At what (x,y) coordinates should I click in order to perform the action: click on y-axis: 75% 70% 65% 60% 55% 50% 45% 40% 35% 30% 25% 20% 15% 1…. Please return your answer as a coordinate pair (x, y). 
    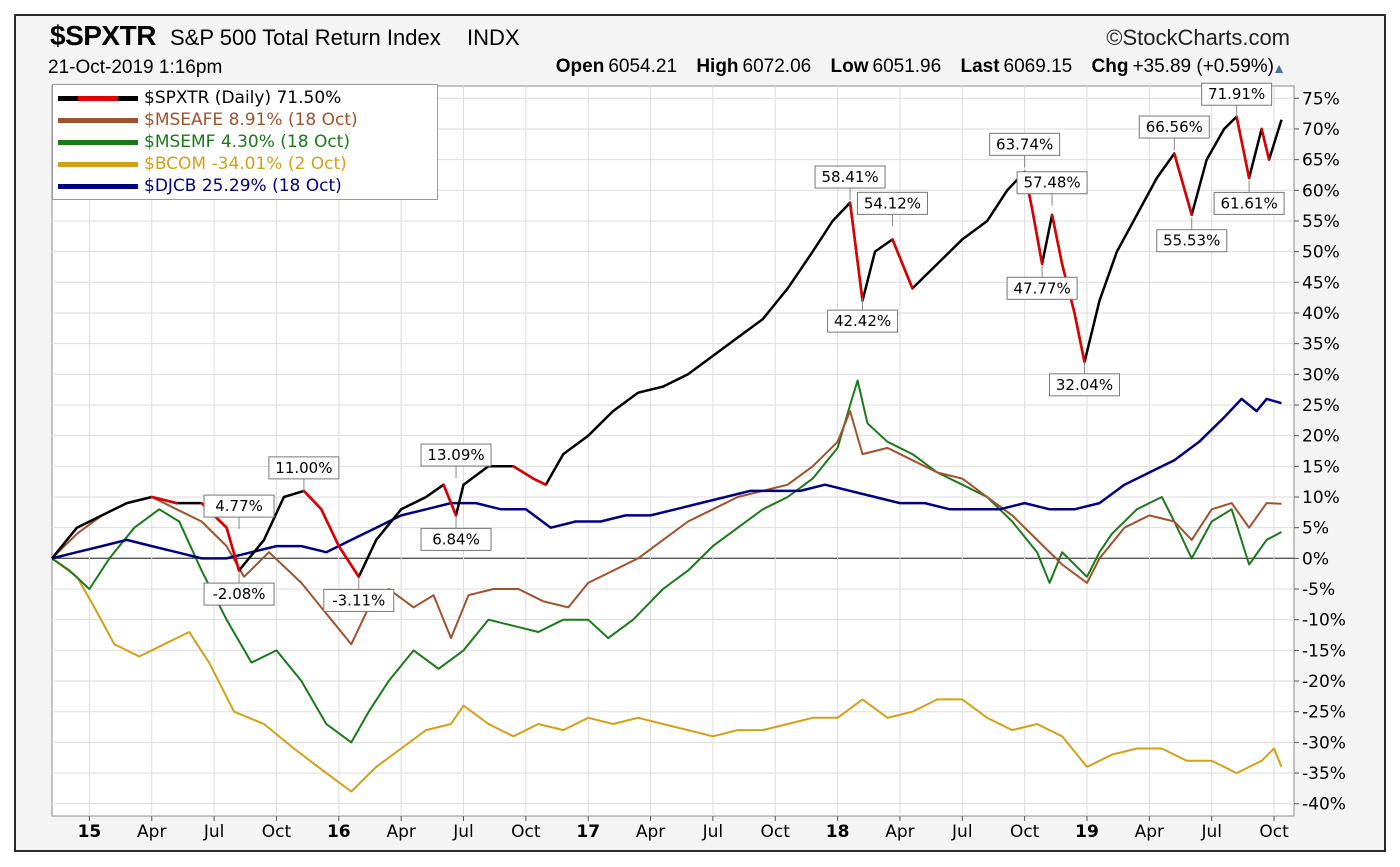
    Looking at the image, I should click on (1320, 452).